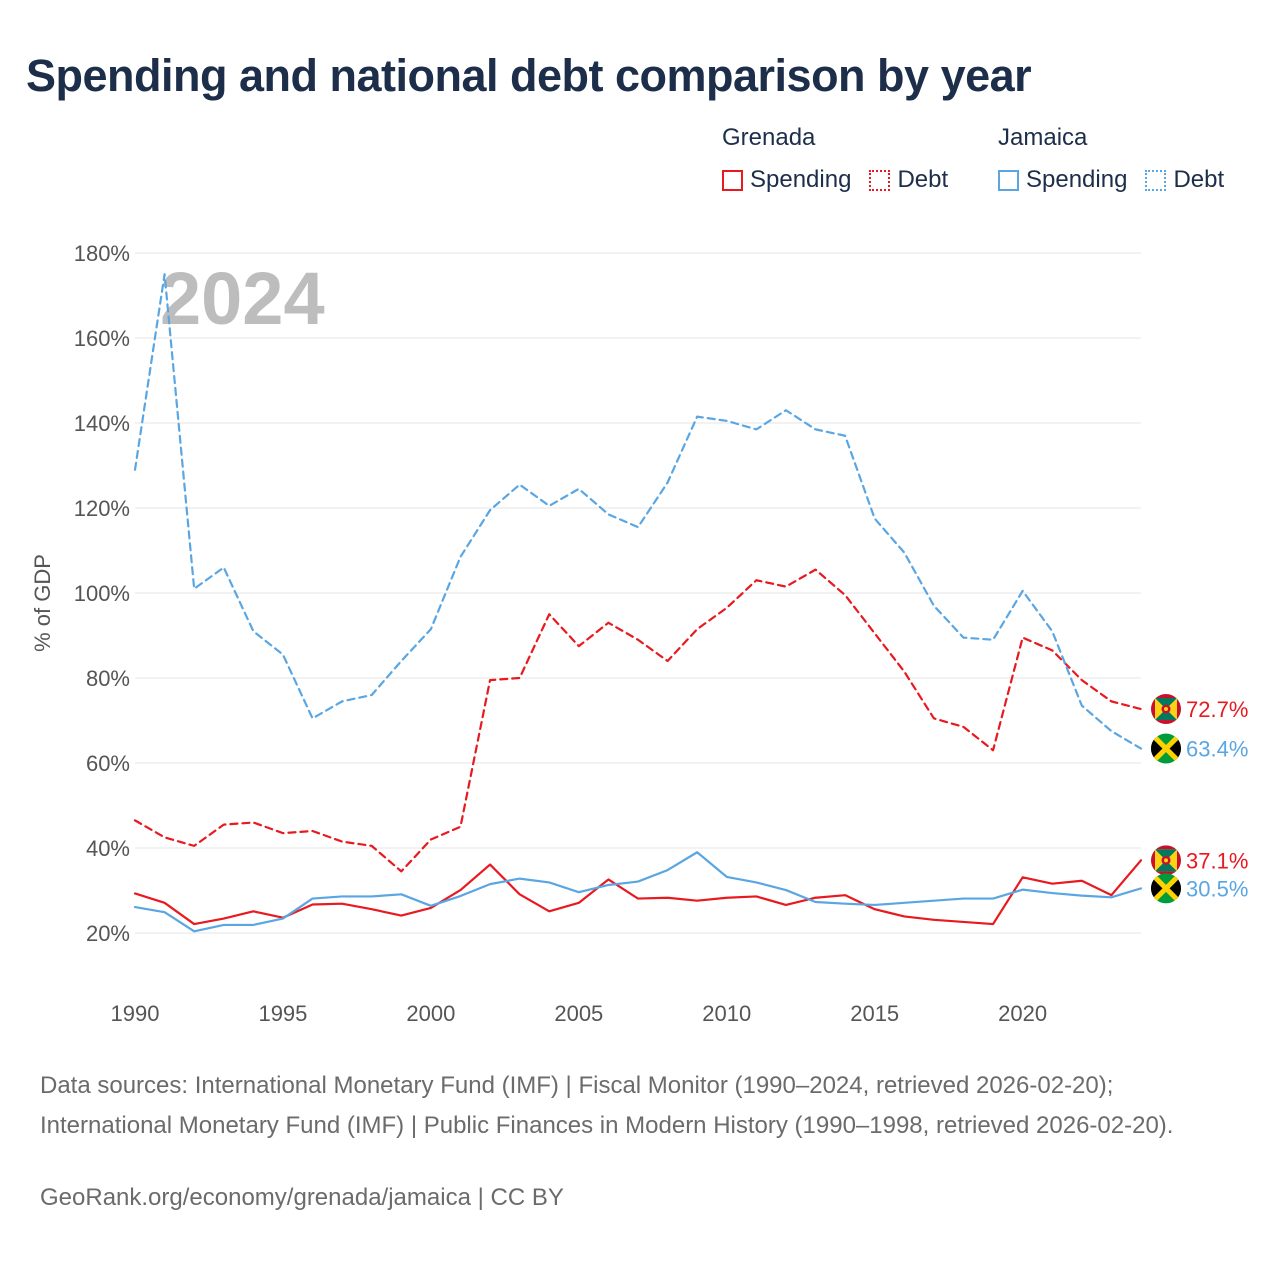 The width and height of the screenshot is (1280, 1280). I want to click on end-value-label: 72.7%, so click(1217, 709).